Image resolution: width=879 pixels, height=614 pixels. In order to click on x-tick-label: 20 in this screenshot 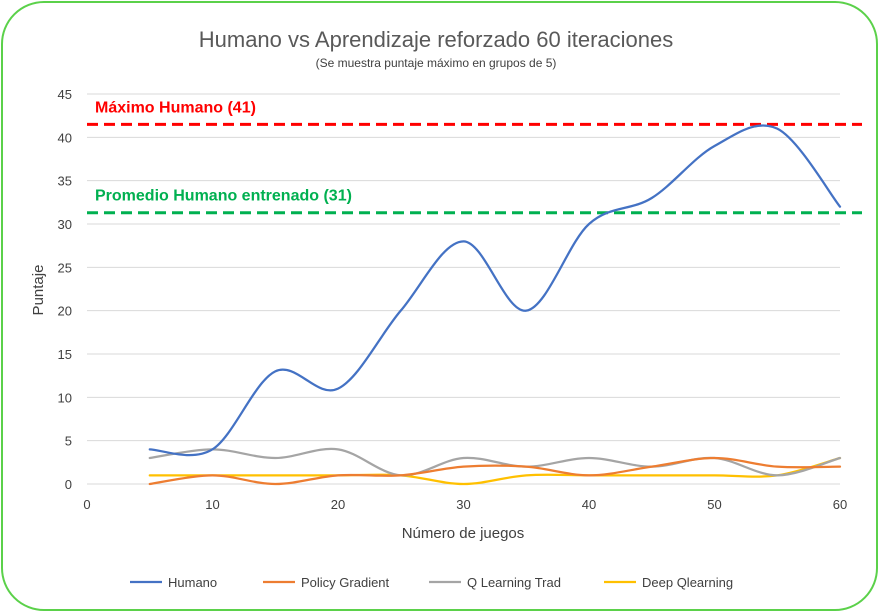, I will do `click(338, 504)`.